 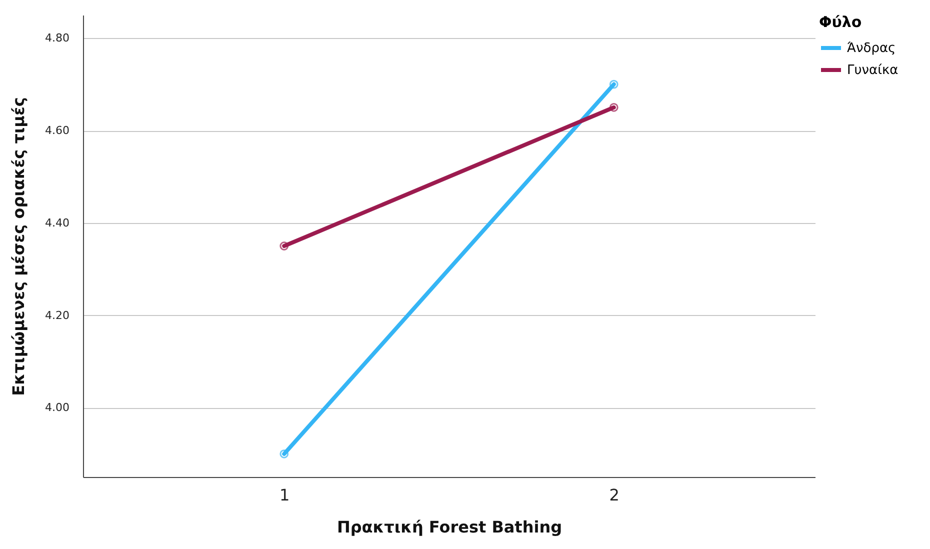 What do you see at coordinates (872, 70) in the screenshot?
I see `legend-label: Γυναίκα` at bounding box center [872, 70].